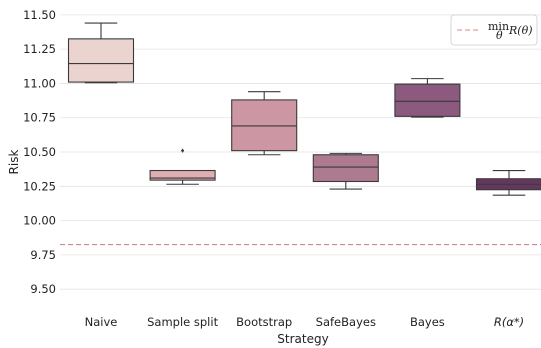 Image resolution: width=541 pixels, height=348 pixels. I want to click on y-tick-label: 11.25, so click(39, 49).